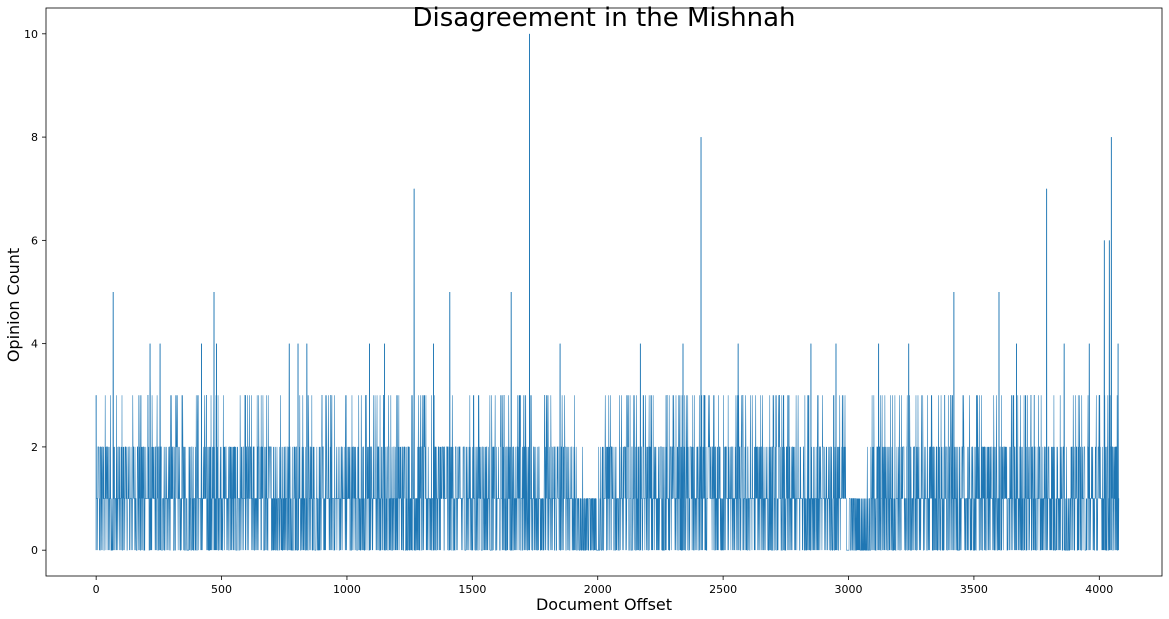  Describe the element at coordinates (1099, 589) in the screenshot. I see `x-tick-label: 4000` at that location.